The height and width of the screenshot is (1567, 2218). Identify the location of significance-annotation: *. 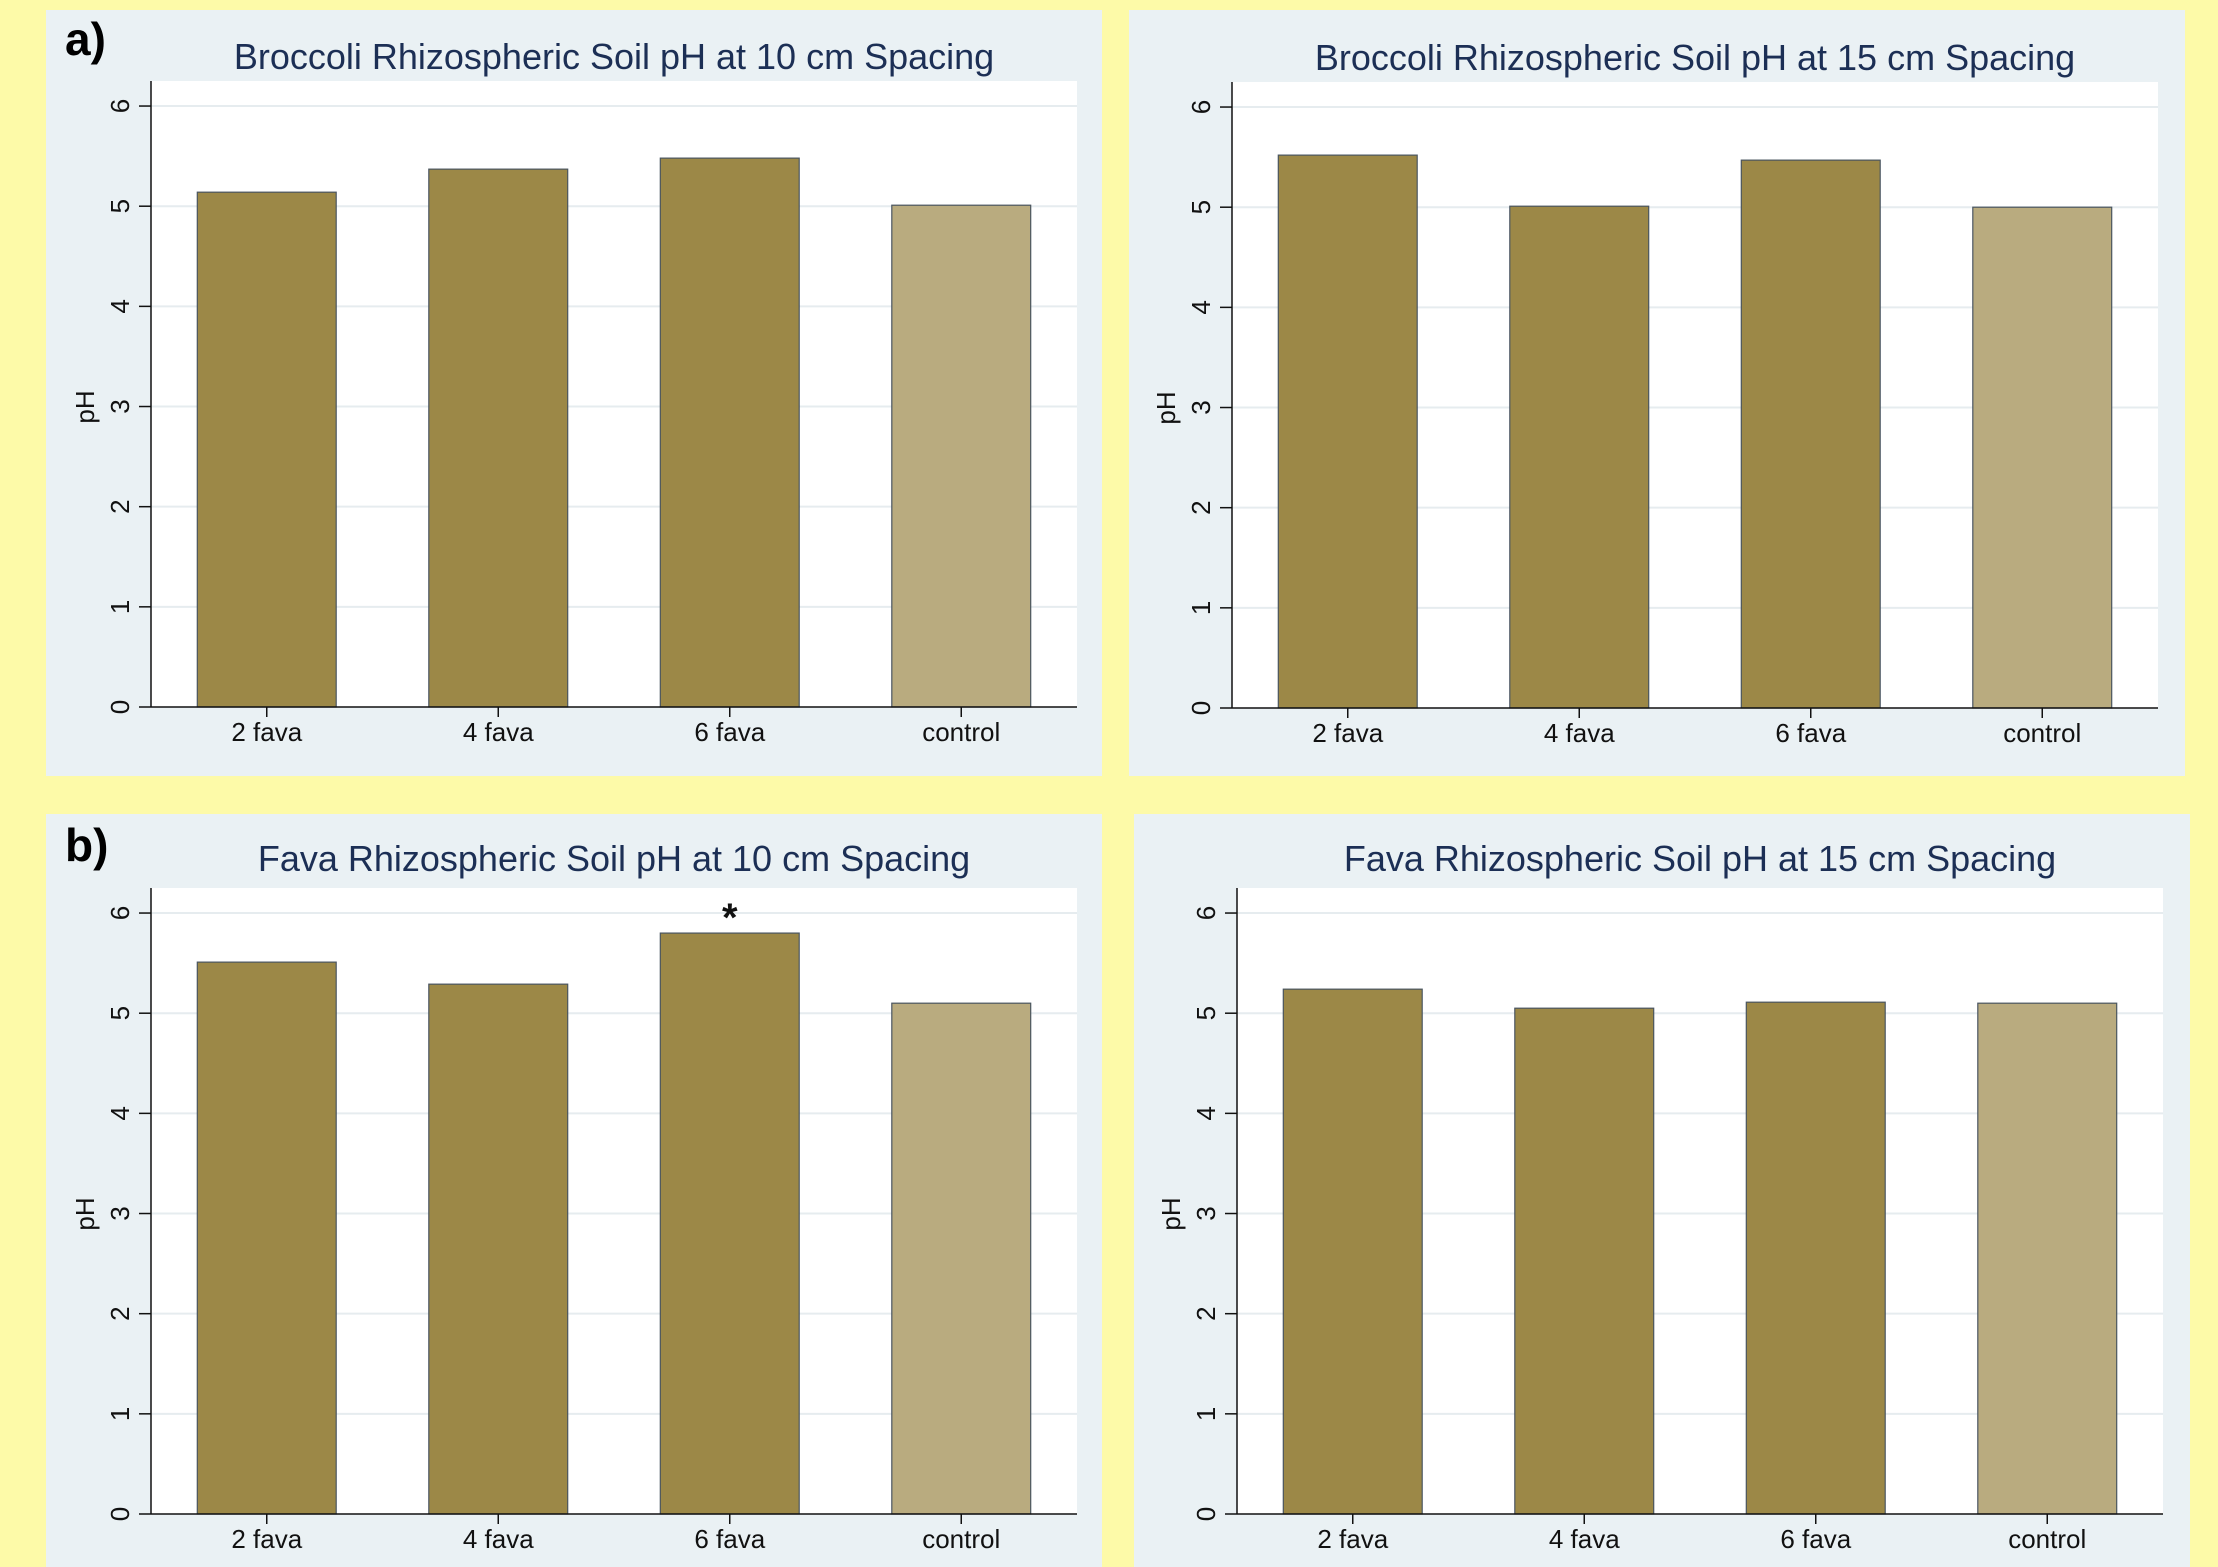
(730, 918).